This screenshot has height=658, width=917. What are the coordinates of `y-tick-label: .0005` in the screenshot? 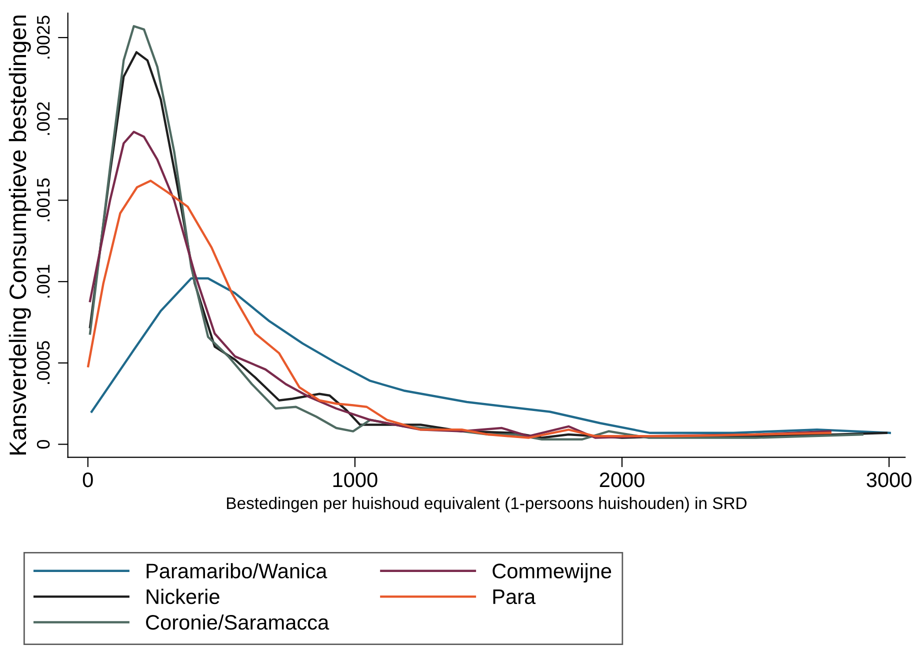 It's located at (43, 362).